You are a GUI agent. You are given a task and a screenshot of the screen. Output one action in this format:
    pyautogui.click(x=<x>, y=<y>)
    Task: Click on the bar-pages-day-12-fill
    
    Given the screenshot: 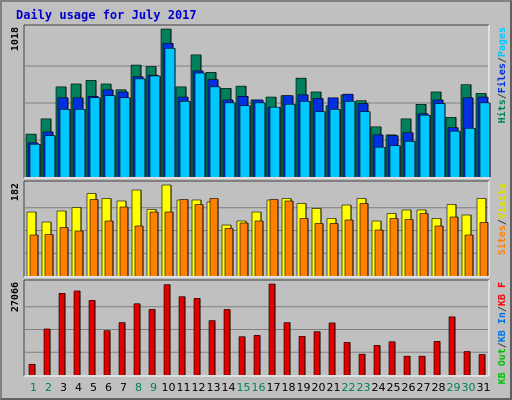 What is the action you would take?
    pyautogui.click(x=200, y=125)
    